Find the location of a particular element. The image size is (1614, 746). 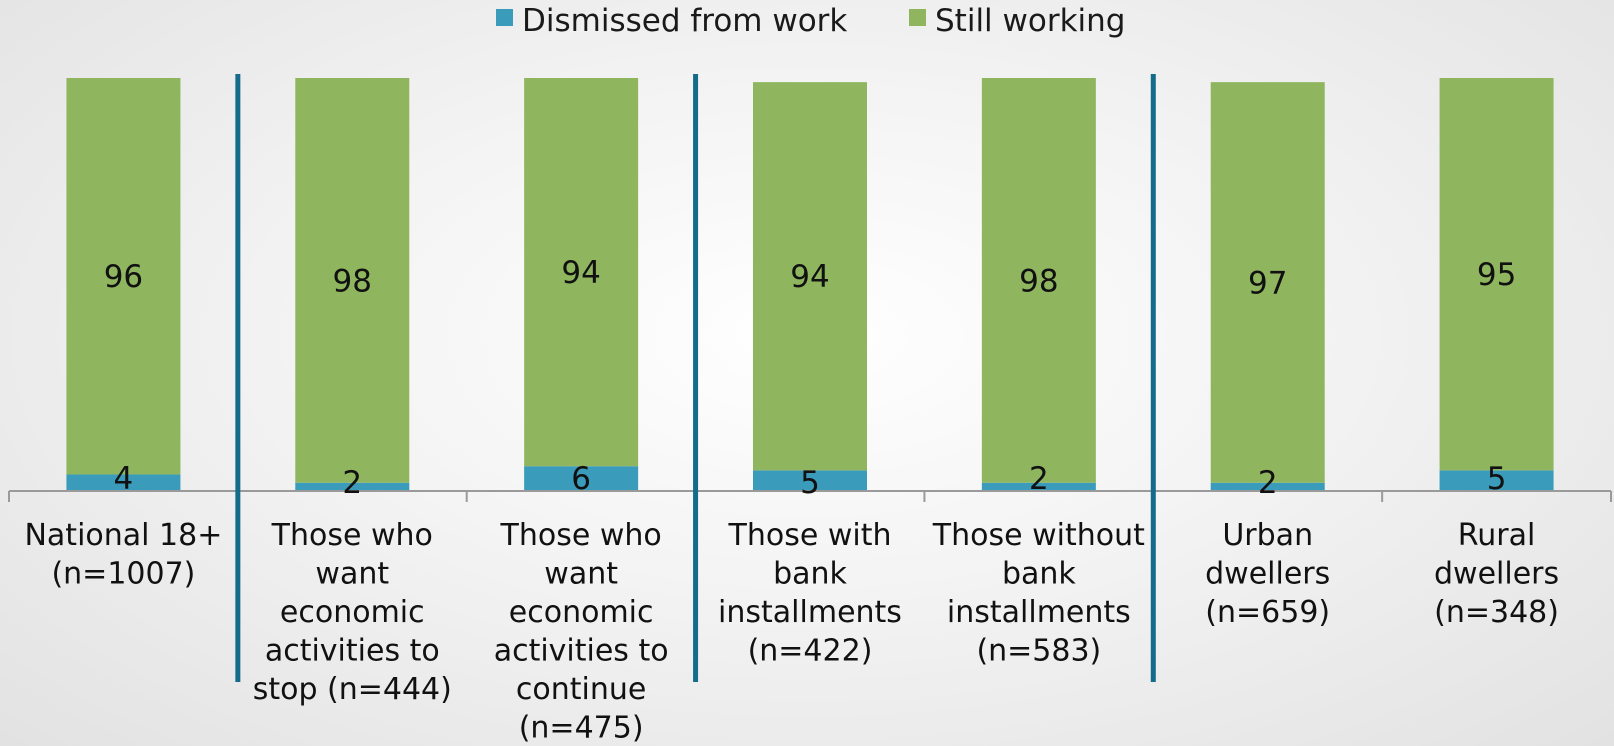

legend-label-still-working: Still working is located at coordinates (1030, 21).